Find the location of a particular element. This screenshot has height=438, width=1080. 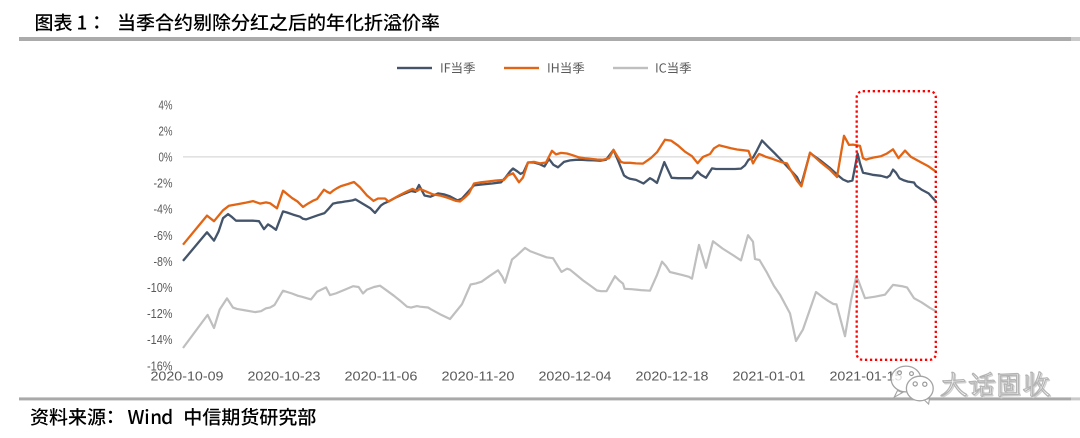

svg-text: -2% is located at coordinates (163, 183).